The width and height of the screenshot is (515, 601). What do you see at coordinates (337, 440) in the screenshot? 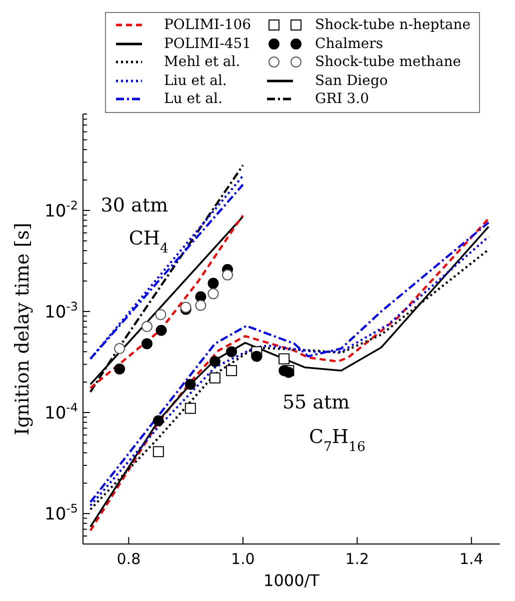
I see `annotation: C$_{7}$H$_{16}$` at bounding box center [337, 440].